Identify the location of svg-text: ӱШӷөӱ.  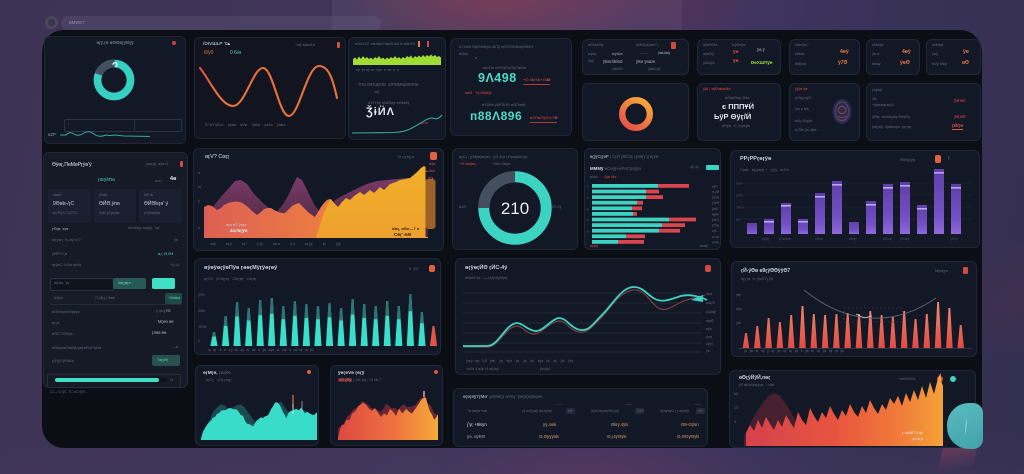
(711, 312).